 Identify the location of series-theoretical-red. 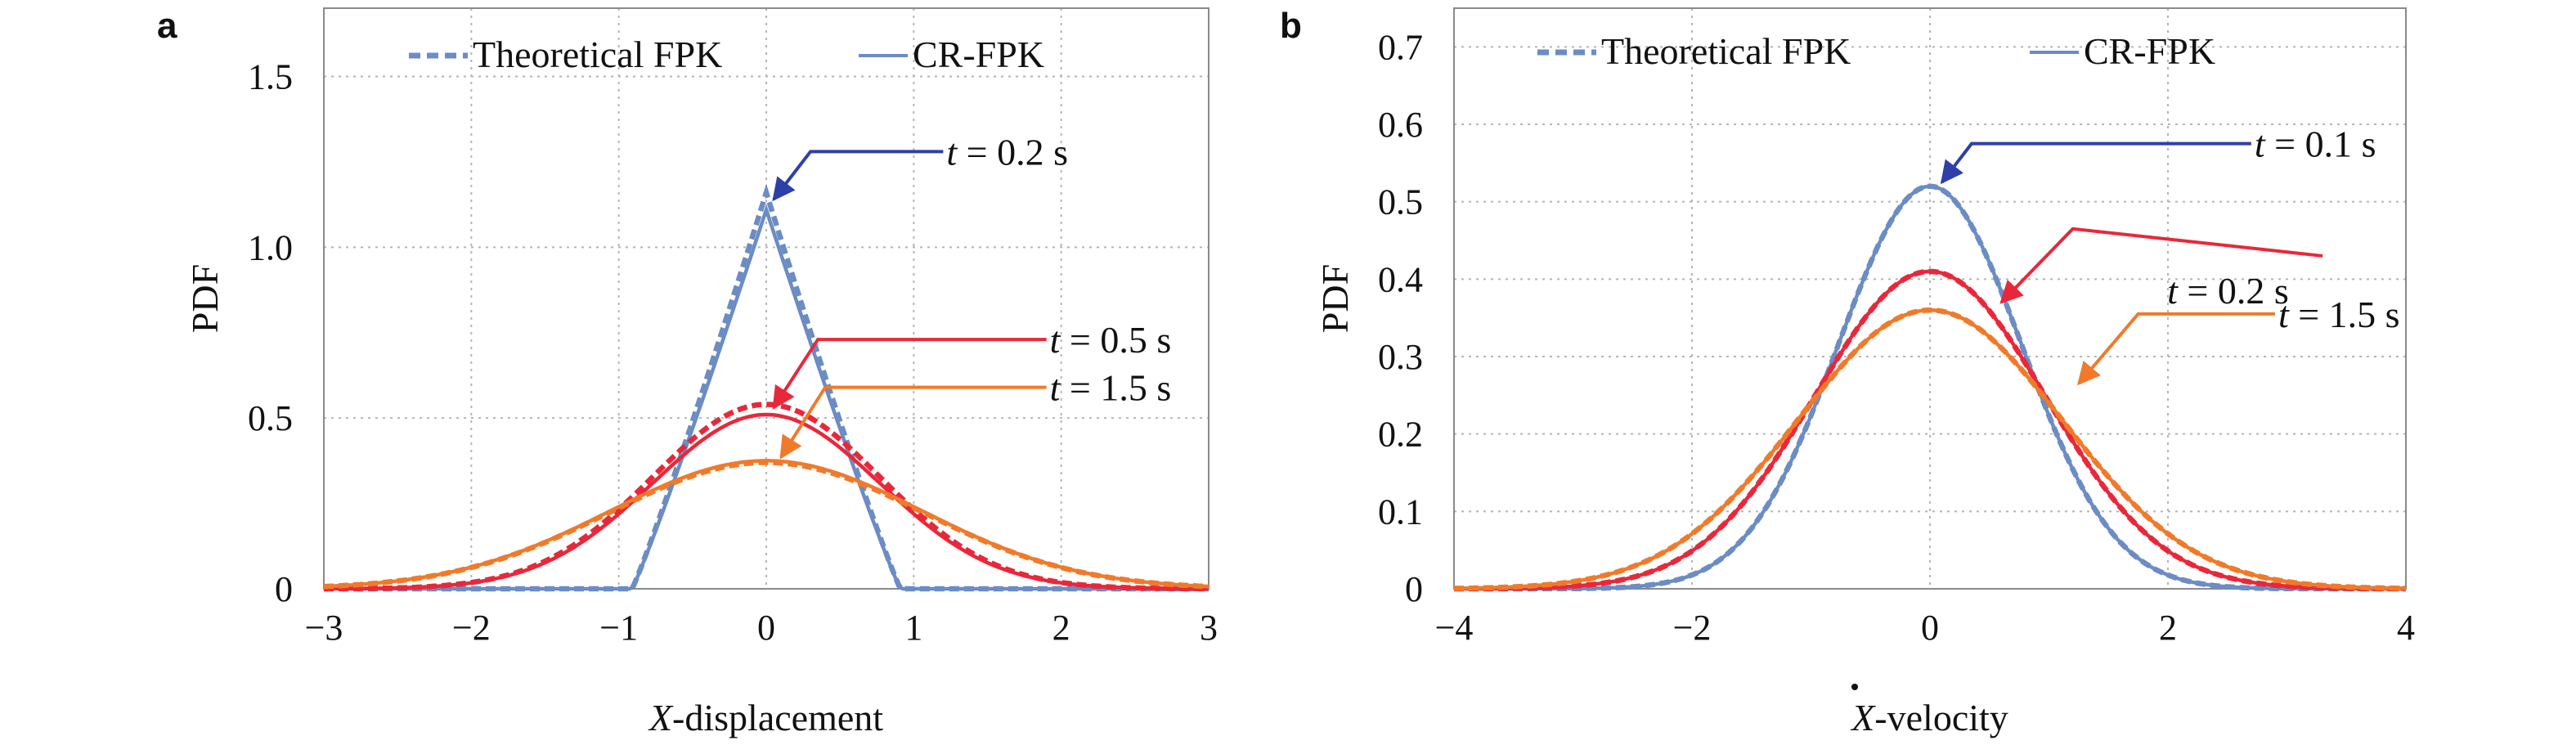
(766, 497).